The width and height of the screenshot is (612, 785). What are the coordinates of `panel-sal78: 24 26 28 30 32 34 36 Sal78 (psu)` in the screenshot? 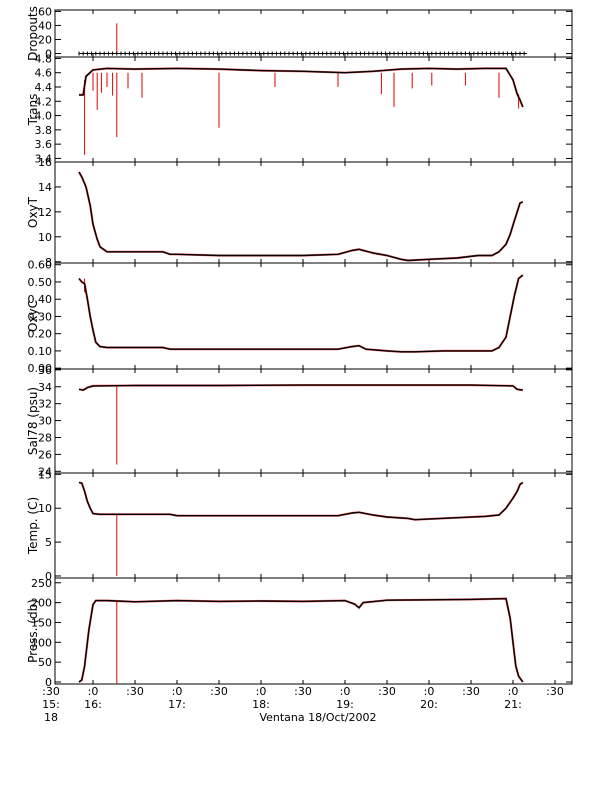 It's located at (299, 421).